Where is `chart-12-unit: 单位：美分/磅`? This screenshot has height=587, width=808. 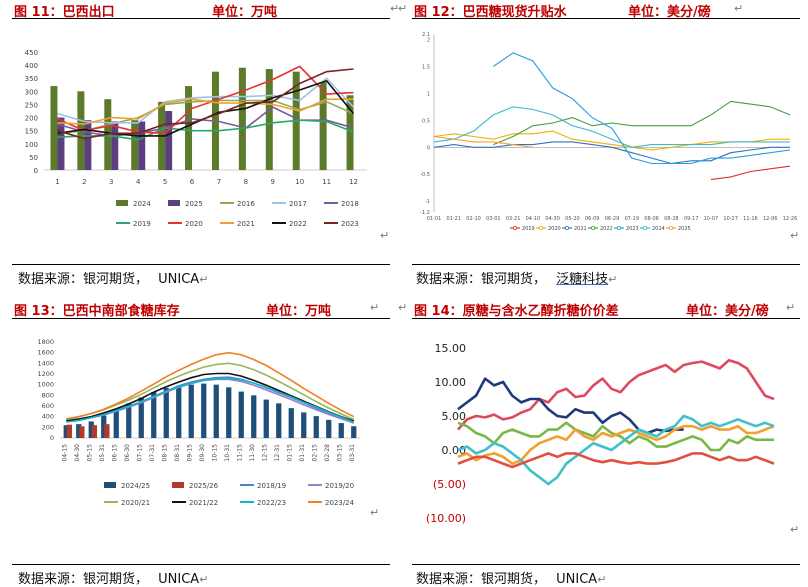
chart-12-unit: 单位：美分/磅 is located at coordinates (669, 12).